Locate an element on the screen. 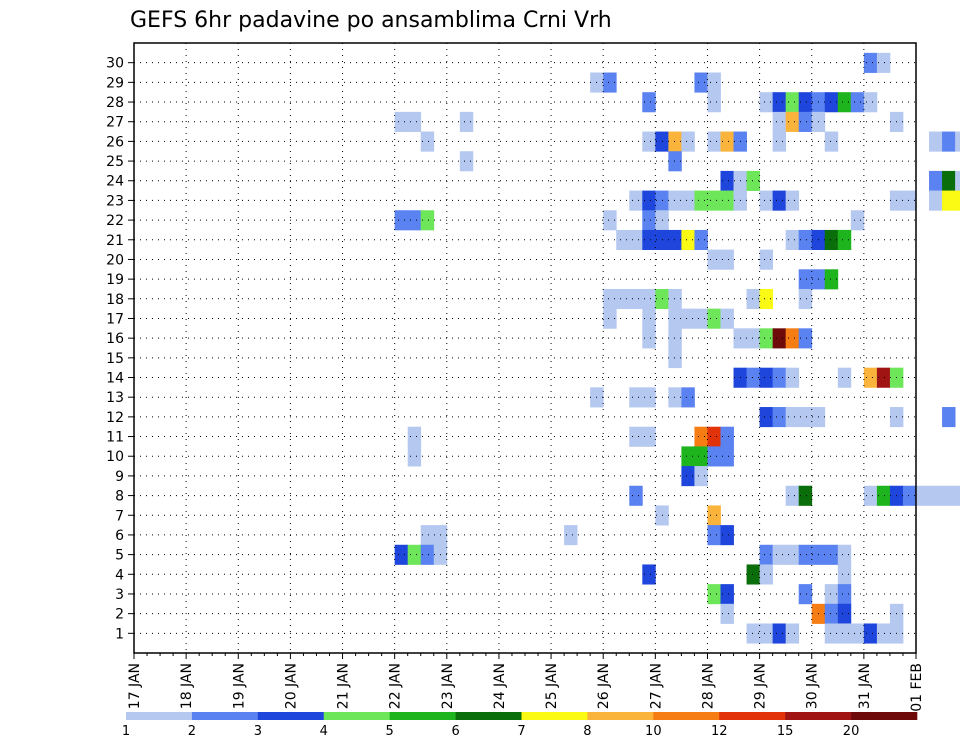 The image size is (960, 746). legend-label: 15 is located at coordinates (785, 731).